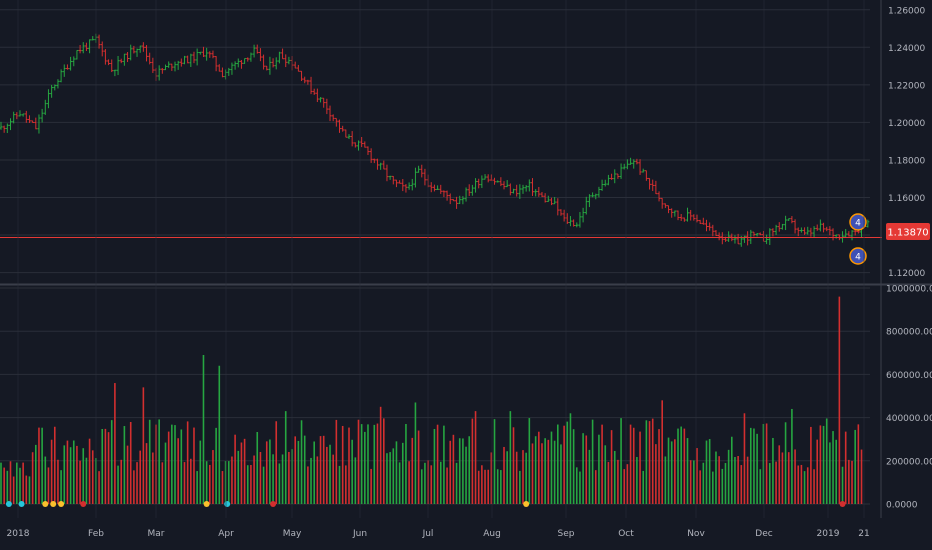 The width and height of the screenshot is (932, 550). I want to click on time-tick-label: 2019, so click(828, 534).